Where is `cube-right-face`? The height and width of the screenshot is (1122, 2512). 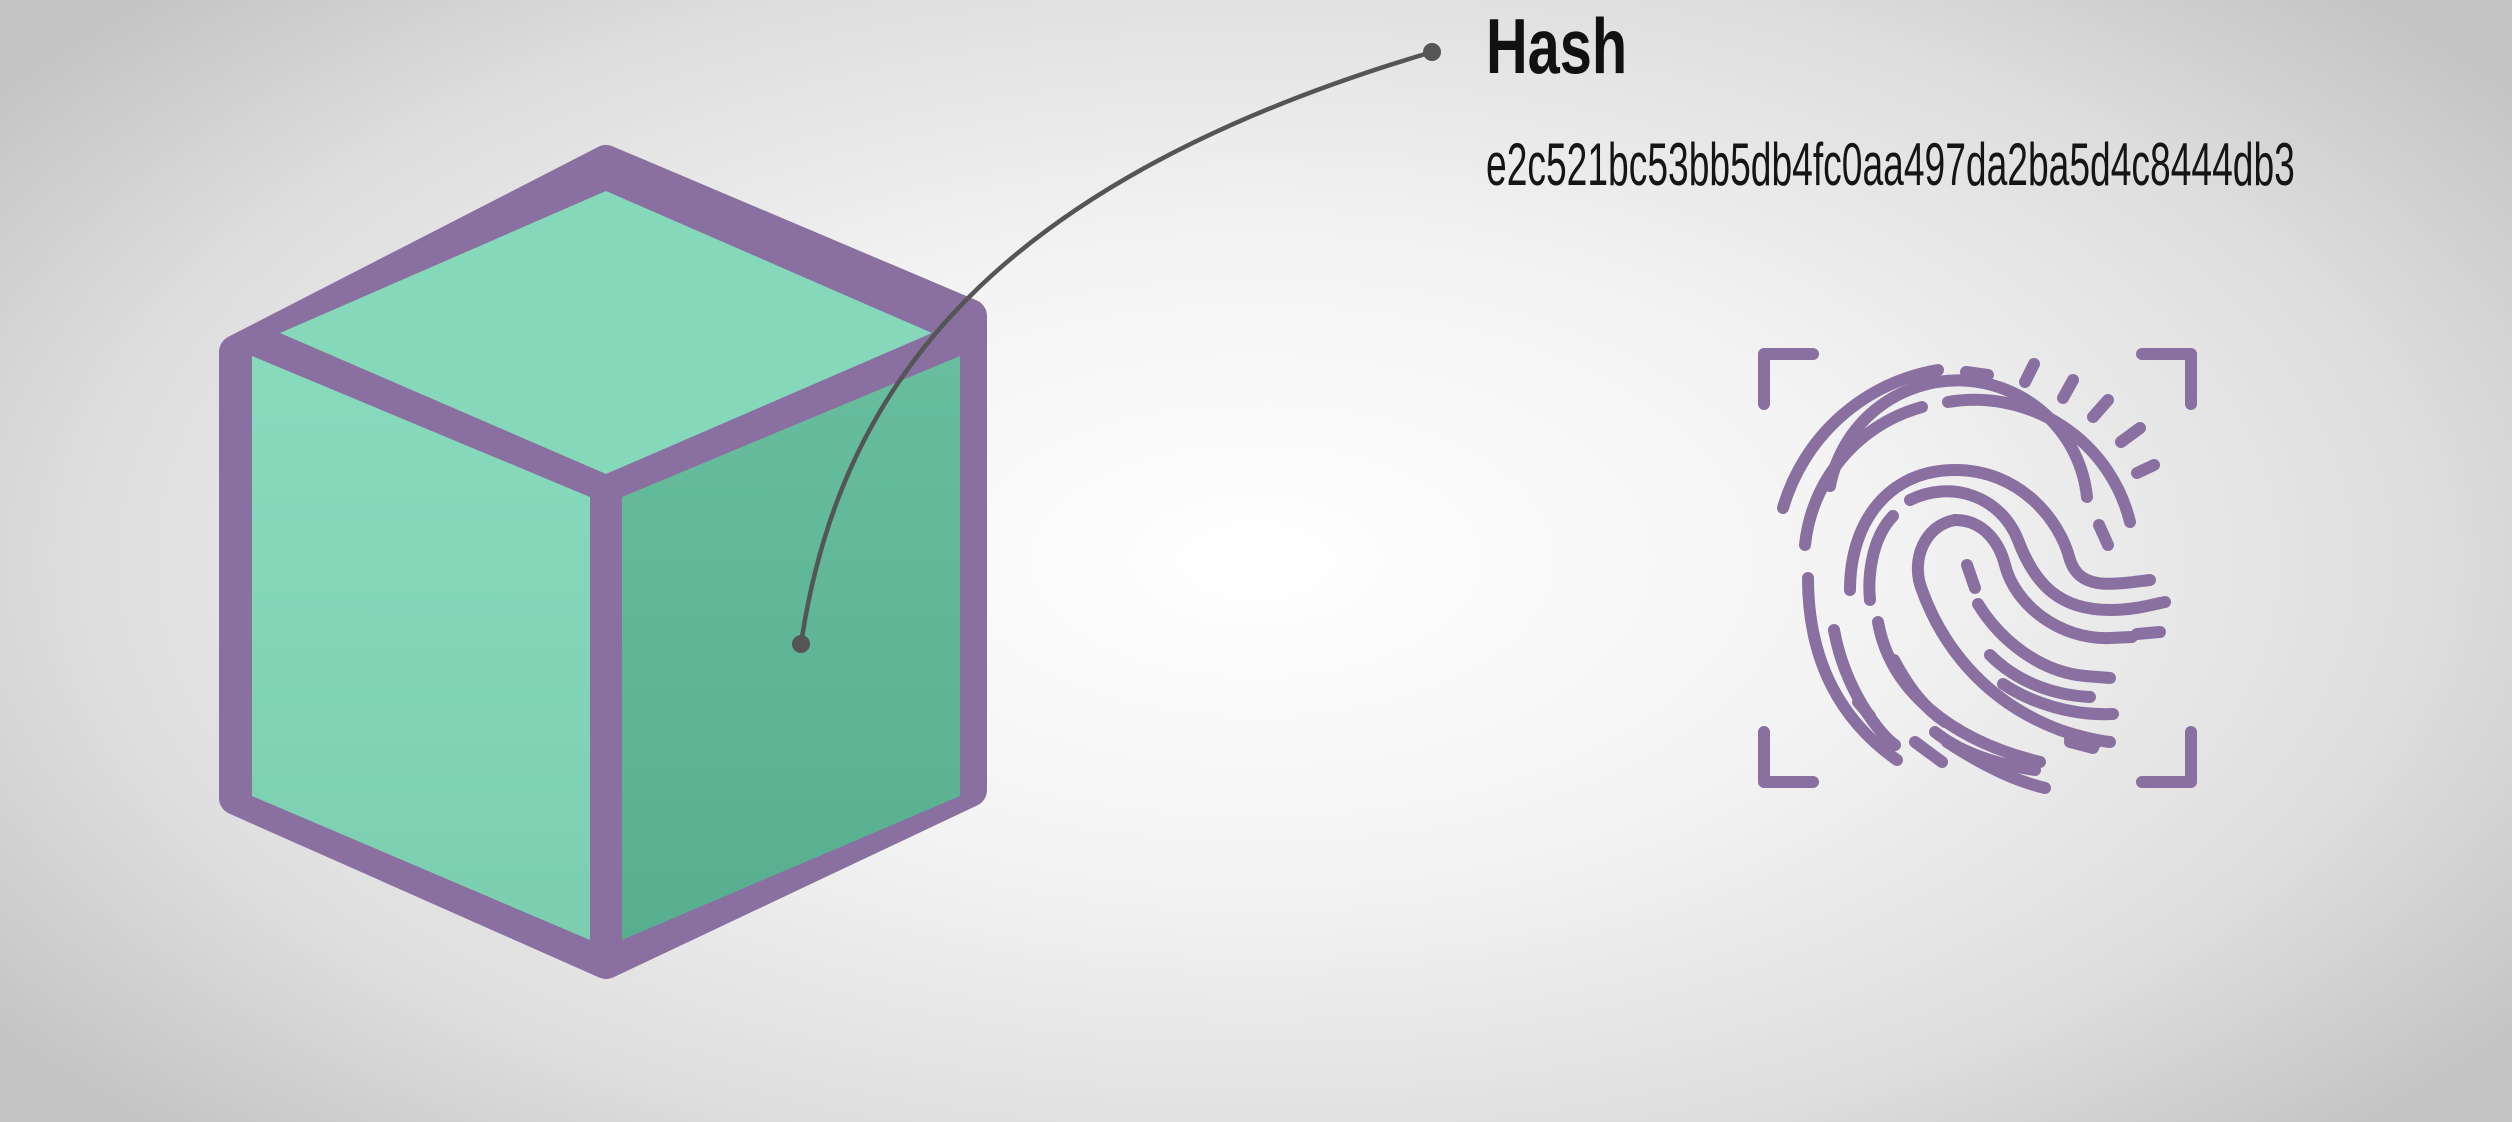 cube-right-face is located at coordinates (791, 648).